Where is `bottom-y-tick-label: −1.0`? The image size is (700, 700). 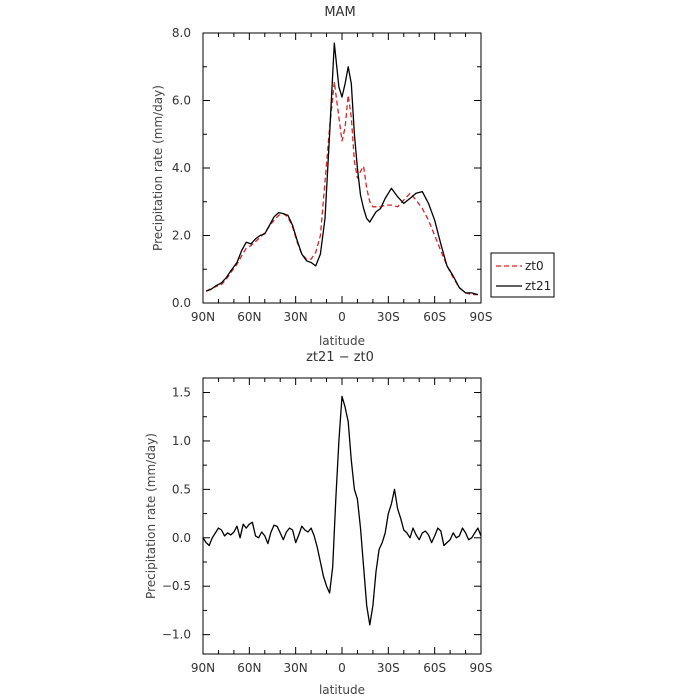 bottom-y-tick-label: −1.0 is located at coordinates (176, 635).